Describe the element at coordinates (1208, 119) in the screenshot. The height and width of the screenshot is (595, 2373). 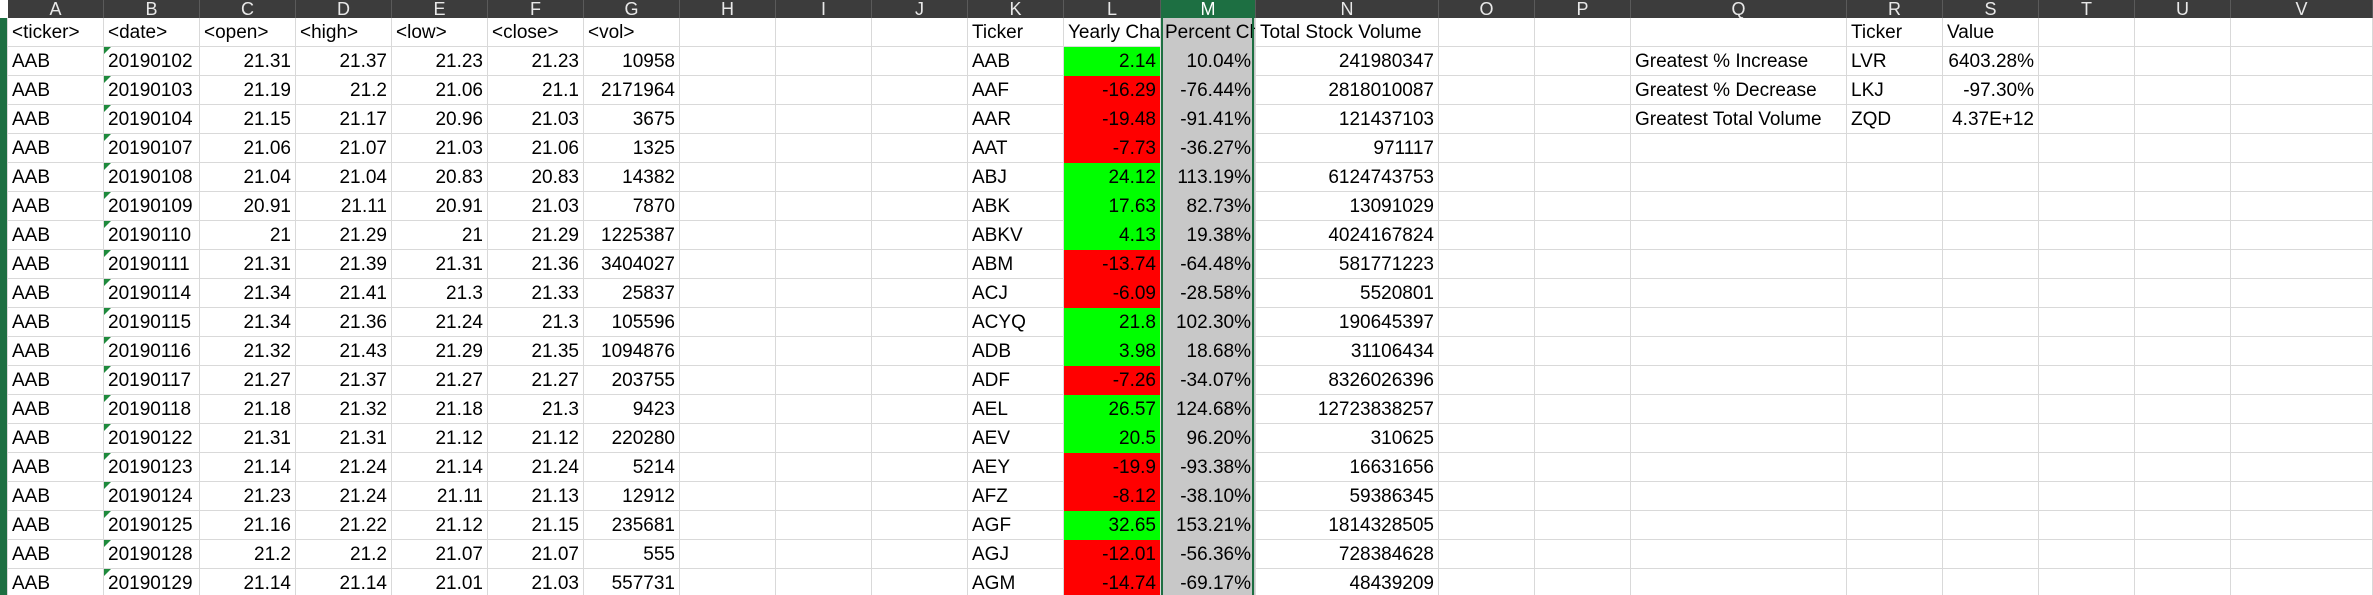
I see `percent-change-cell: -91.41%` at that location.